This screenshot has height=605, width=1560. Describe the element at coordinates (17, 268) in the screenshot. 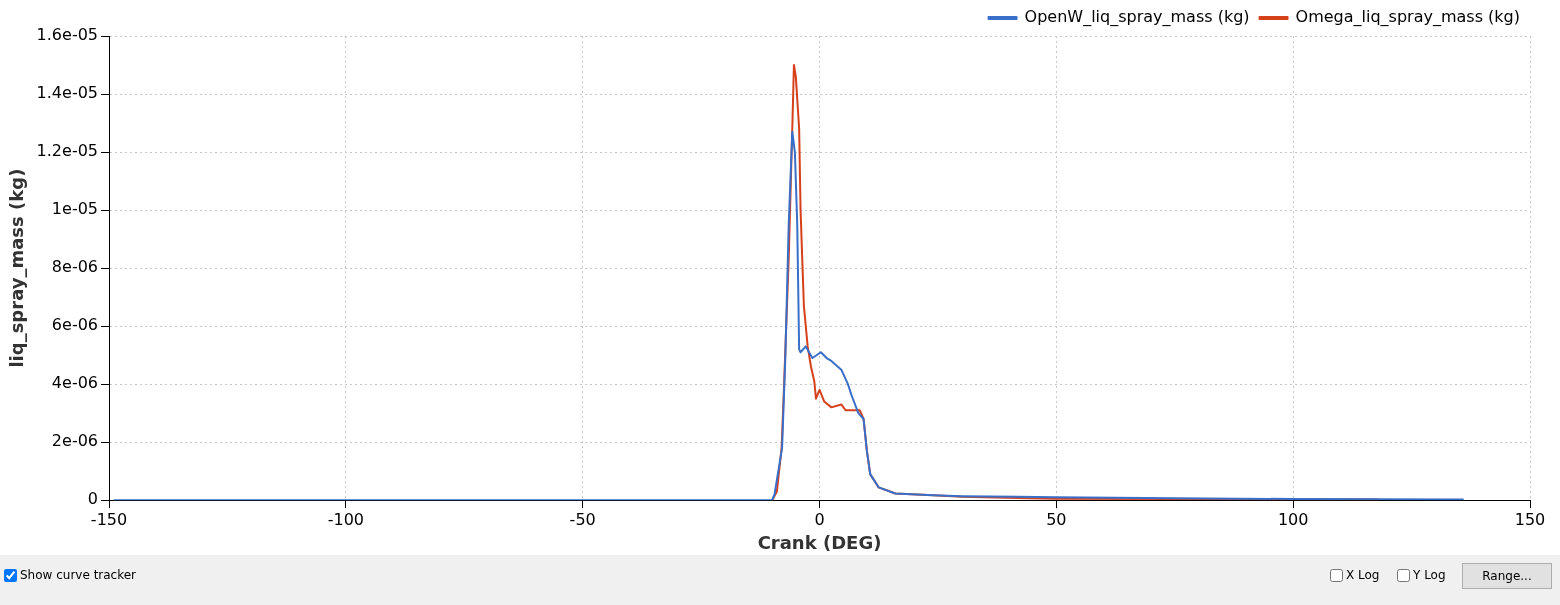

I see `y-axis-title: liq_spray_mass (kg)` at that location.